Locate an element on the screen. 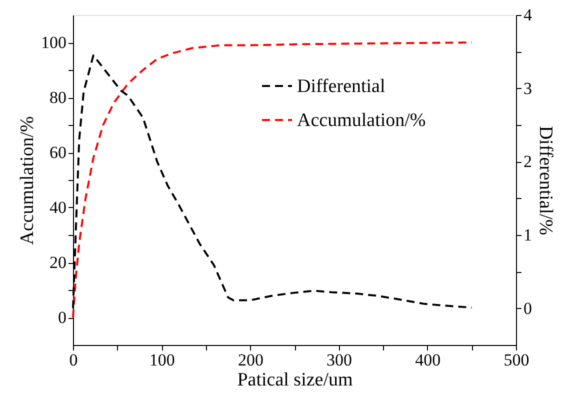  x-tick-label: 300 is located at coordinates (339, 360).